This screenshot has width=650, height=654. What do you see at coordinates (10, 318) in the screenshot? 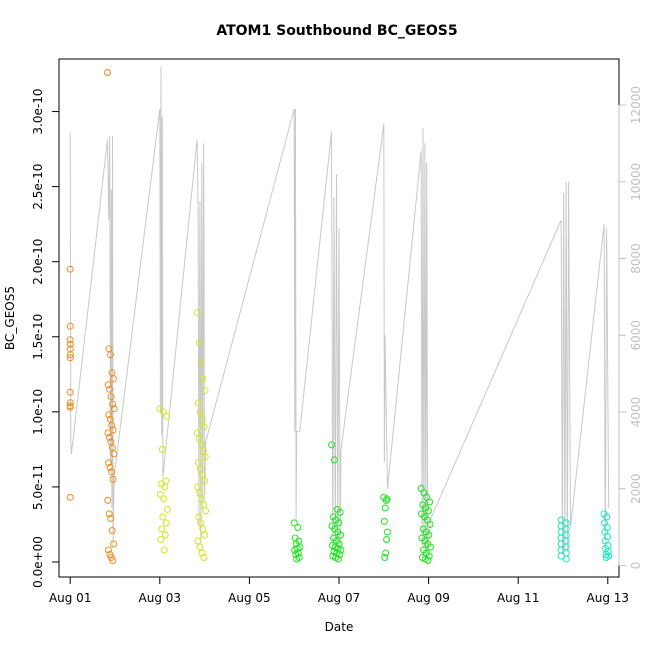
I see `y-axis-label: BC_GEOS5` at bounding box center [10, 318].